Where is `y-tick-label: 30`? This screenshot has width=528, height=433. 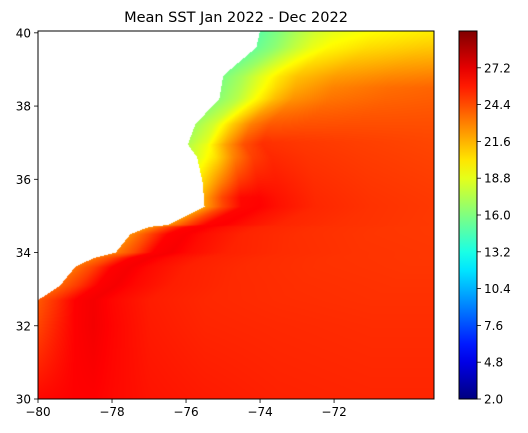 y-tick-label: 30 is located at coordinates (23, 400).